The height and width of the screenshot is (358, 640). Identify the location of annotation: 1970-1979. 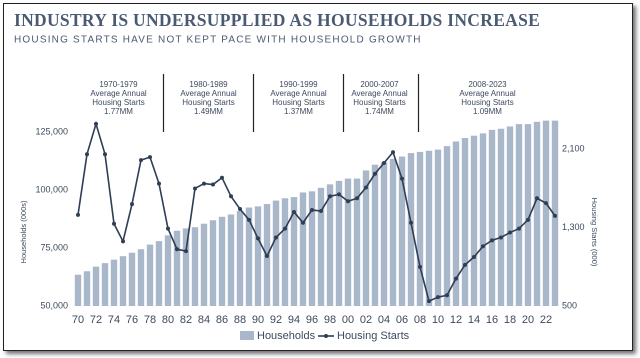
(118, 84).